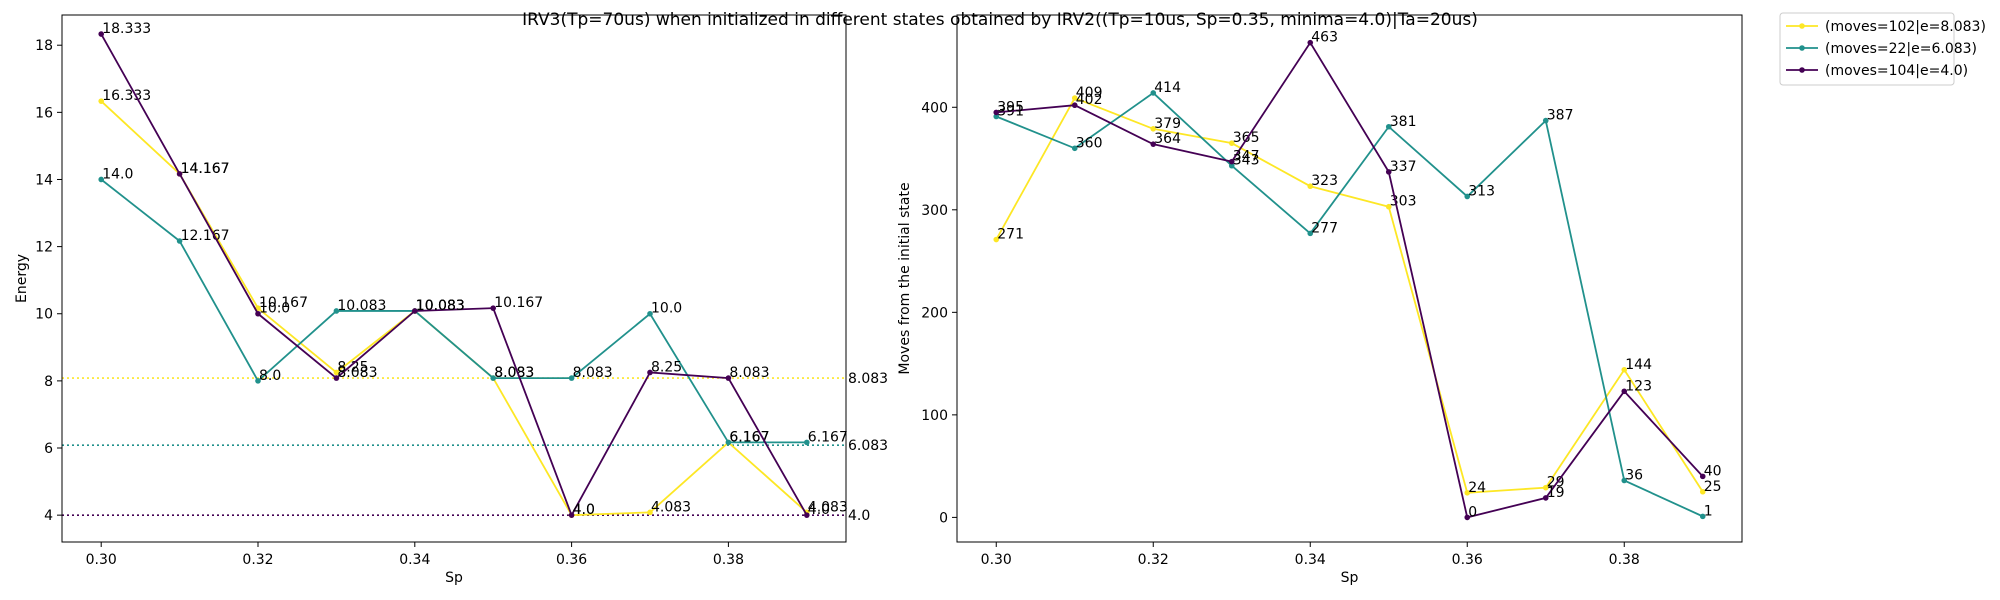 Image resolution: width=2000 pixels, height=600 pixels. What do you see at coordinates (1089, 143) in the screenshot?
I see `data-label: 360` at bounding box center [1089, 143].